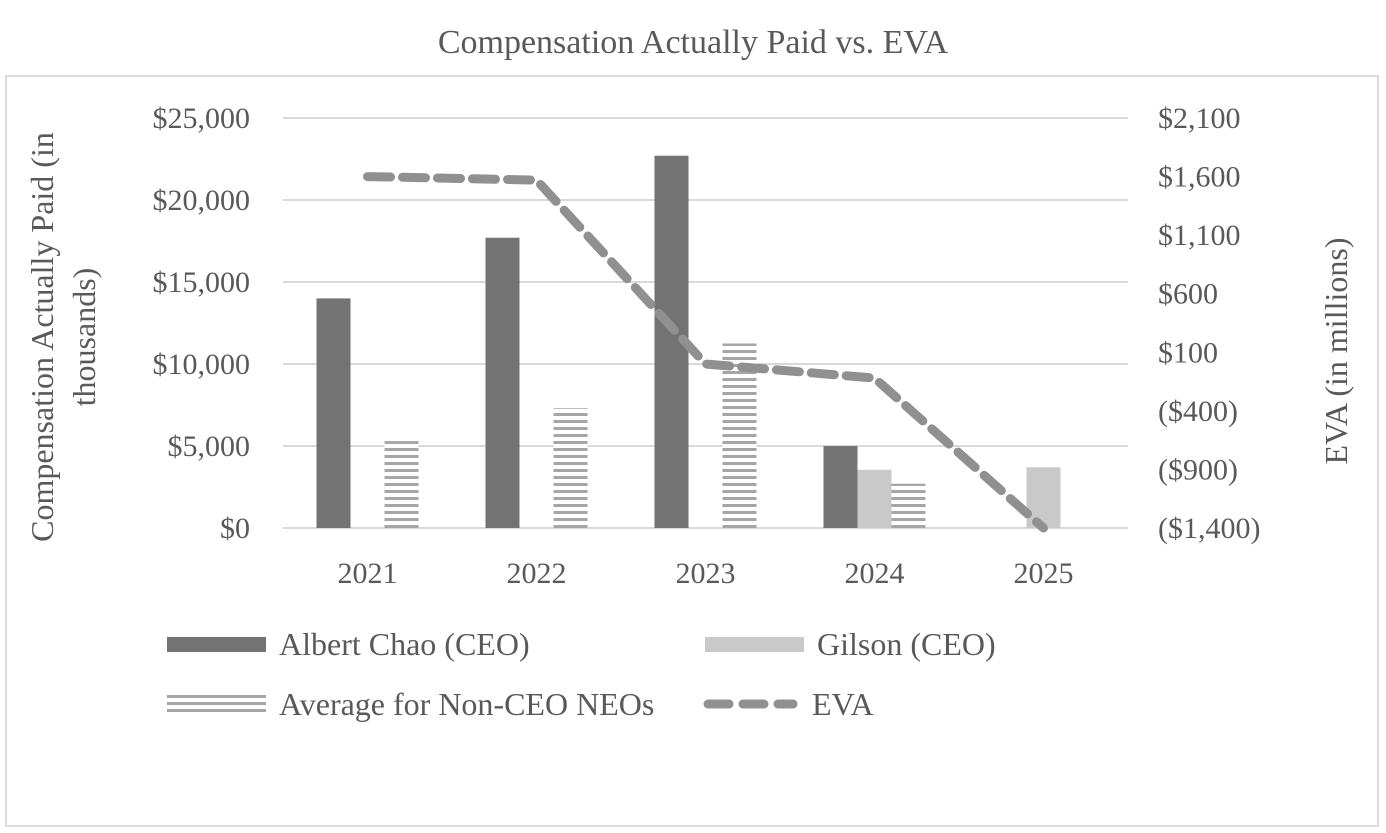 Image resolution: width=1386 pixels, height=833 pixels. Describe the element at coordinates (875, 573) in the screenshot. I see `x-axis-label: 2024` at that location.